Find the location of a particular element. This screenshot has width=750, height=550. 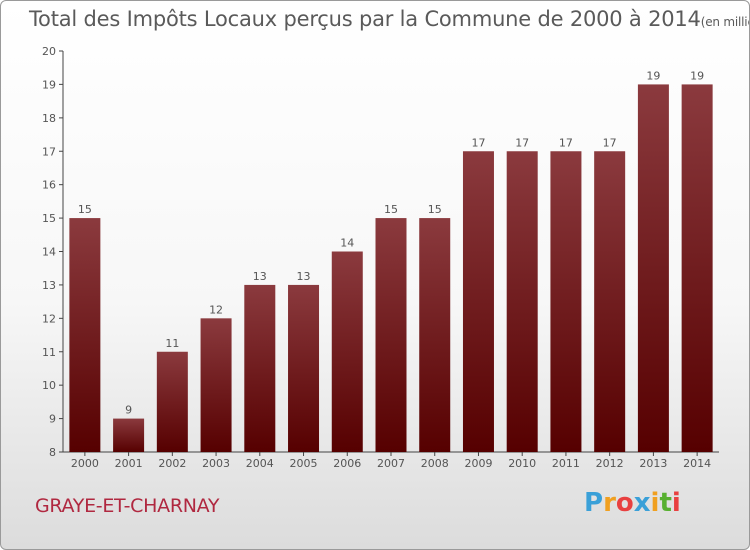

x-tick-label: 2012 is located at coordinates (610, 463).